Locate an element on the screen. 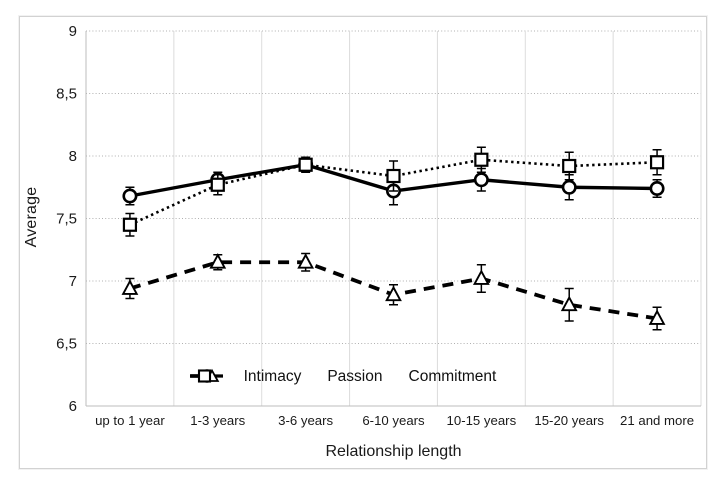 The image size is (720, 497). y-tick-label: 7 is located at coordinates (73, 281).